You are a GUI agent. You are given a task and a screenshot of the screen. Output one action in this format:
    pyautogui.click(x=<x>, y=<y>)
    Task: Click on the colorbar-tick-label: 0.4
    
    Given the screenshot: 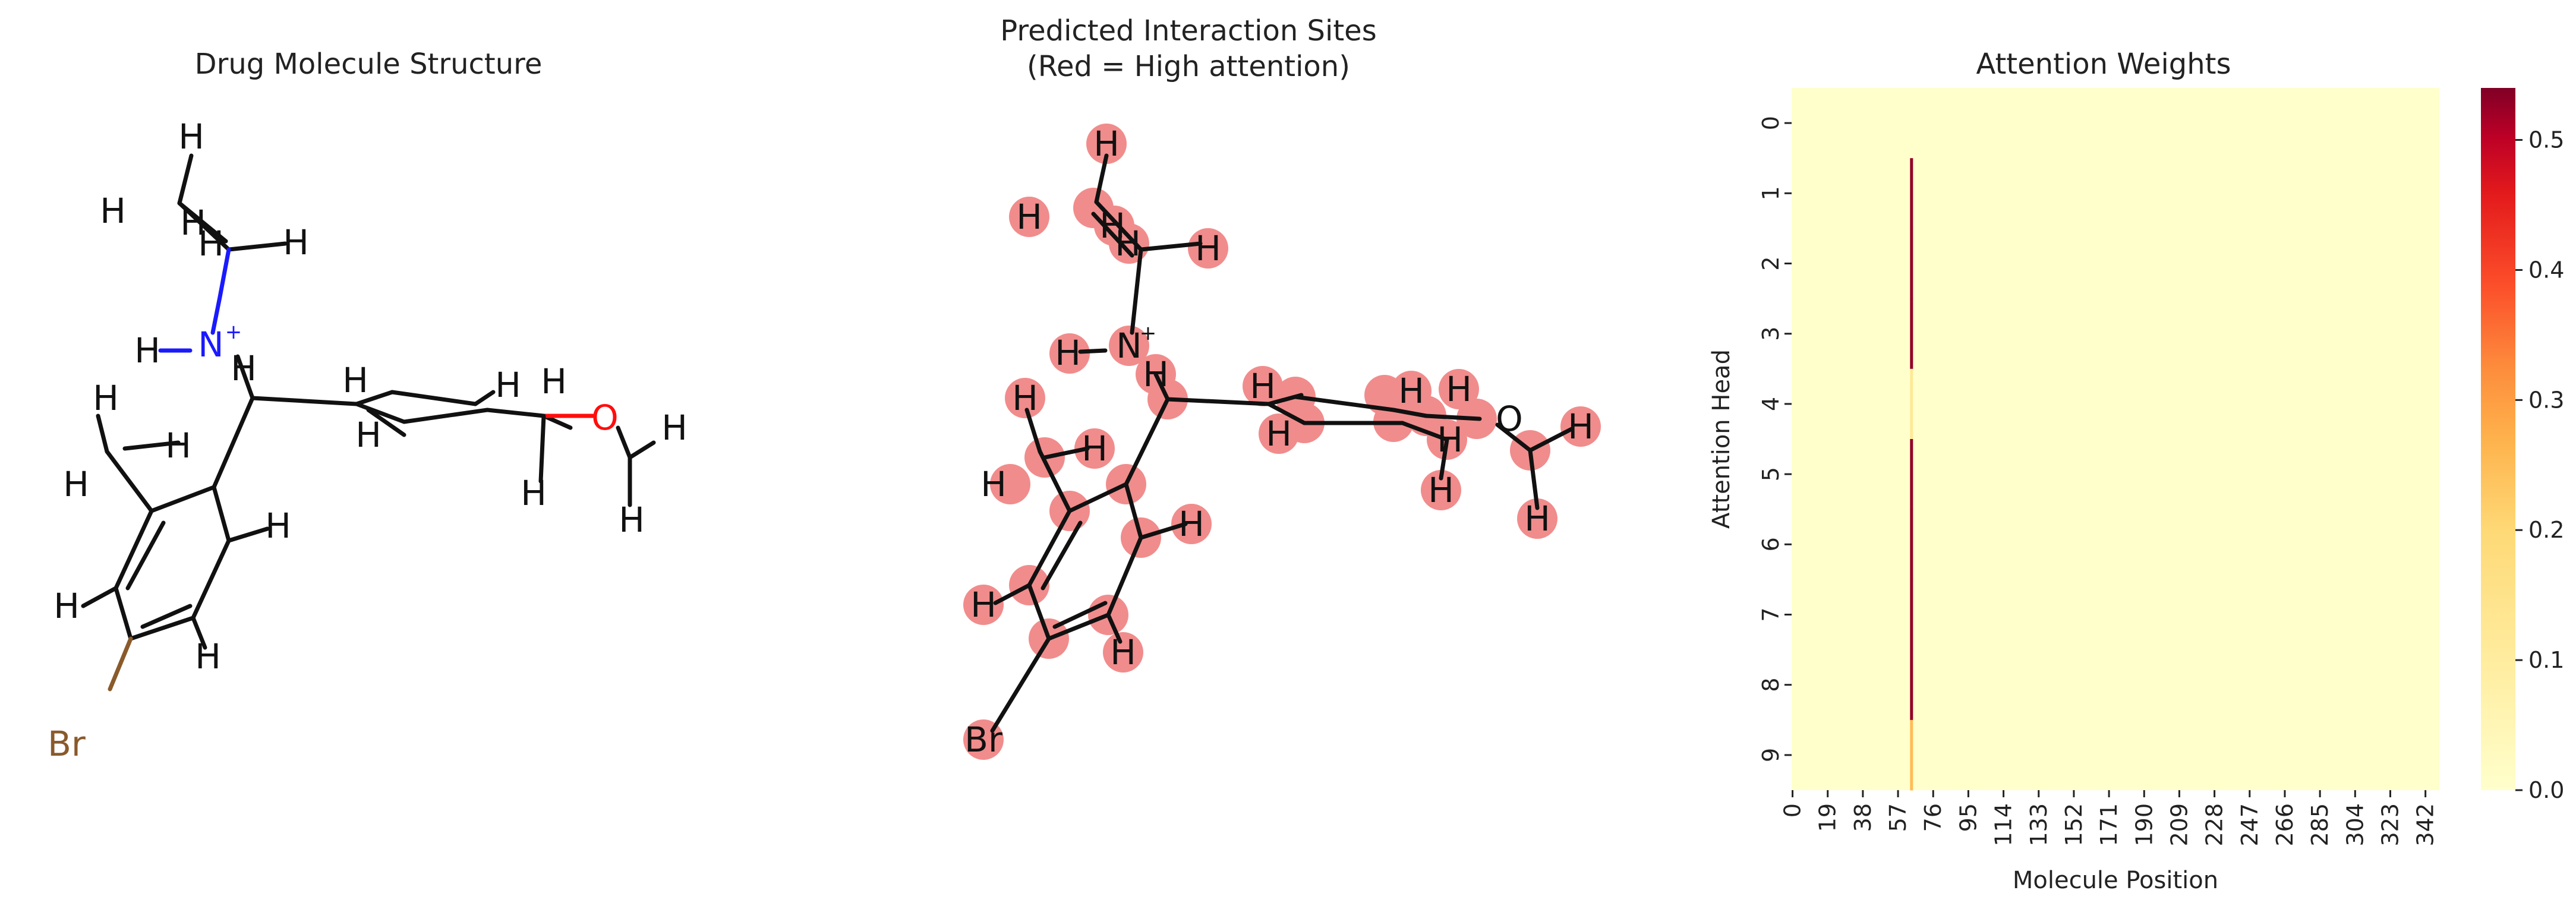 What is the action you would take?
    pyautogui.click(x=2546, y=270)
    